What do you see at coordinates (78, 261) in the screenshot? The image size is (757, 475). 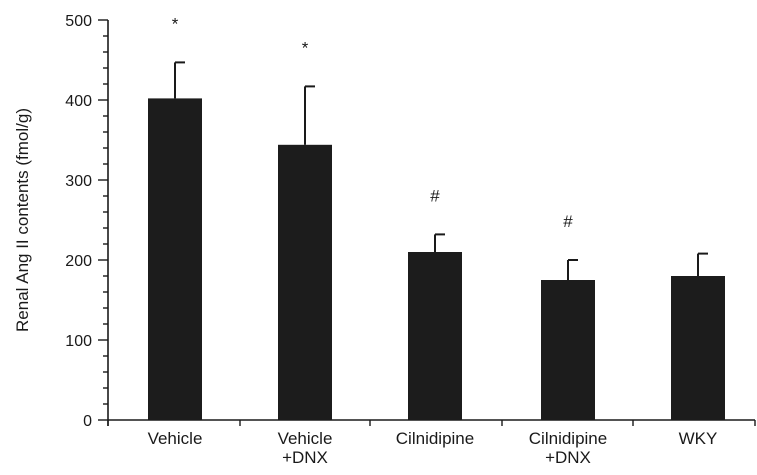 I see `y-tick-label: 200` at bounding box center [78, 261].